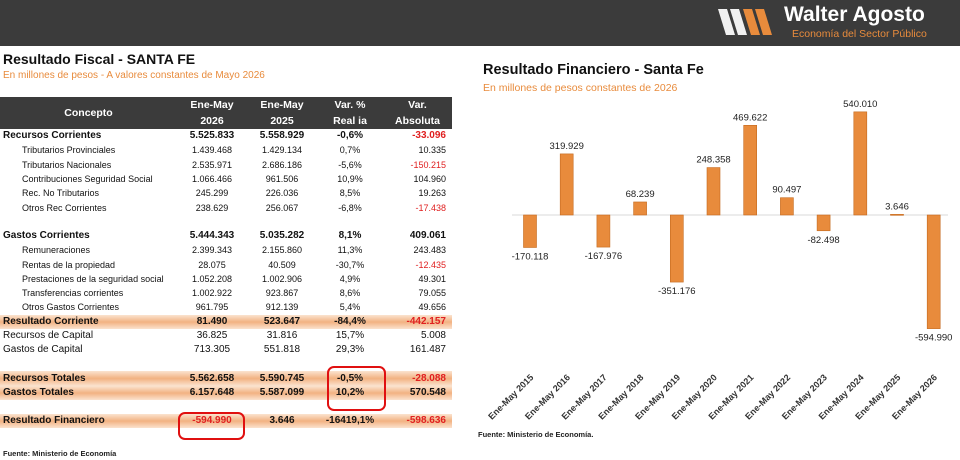 The image size is (960, 460). What do you see at coordinates (282, 421) in the screenshot?
I see `cell-2025: 3.646` at bounding box center [282, 421].